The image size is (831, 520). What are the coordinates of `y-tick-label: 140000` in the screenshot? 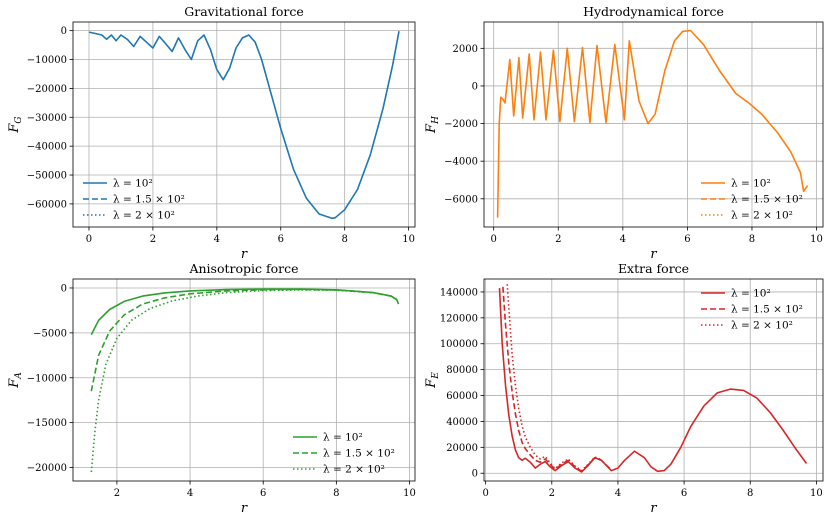 It's located at (459, 292).